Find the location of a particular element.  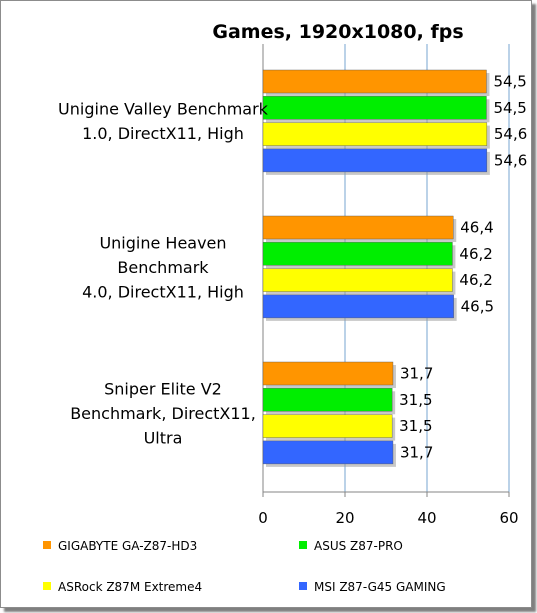

legend-label: ASRock Z87M Extreme4 is located at coordinates (130, 587).